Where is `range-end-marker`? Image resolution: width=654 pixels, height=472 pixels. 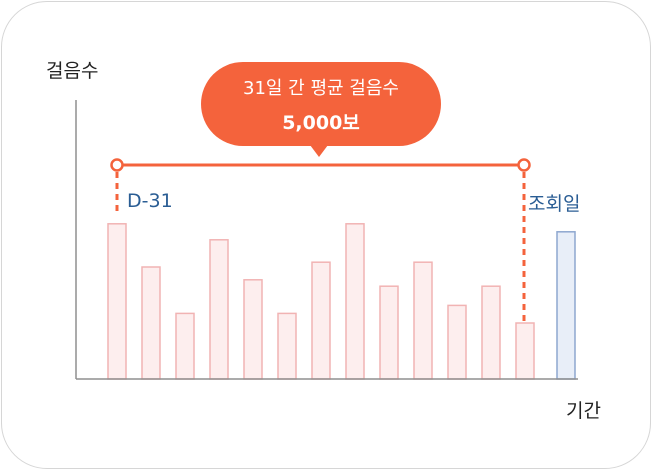
range-end-marker is located at coordinates (524, 165).